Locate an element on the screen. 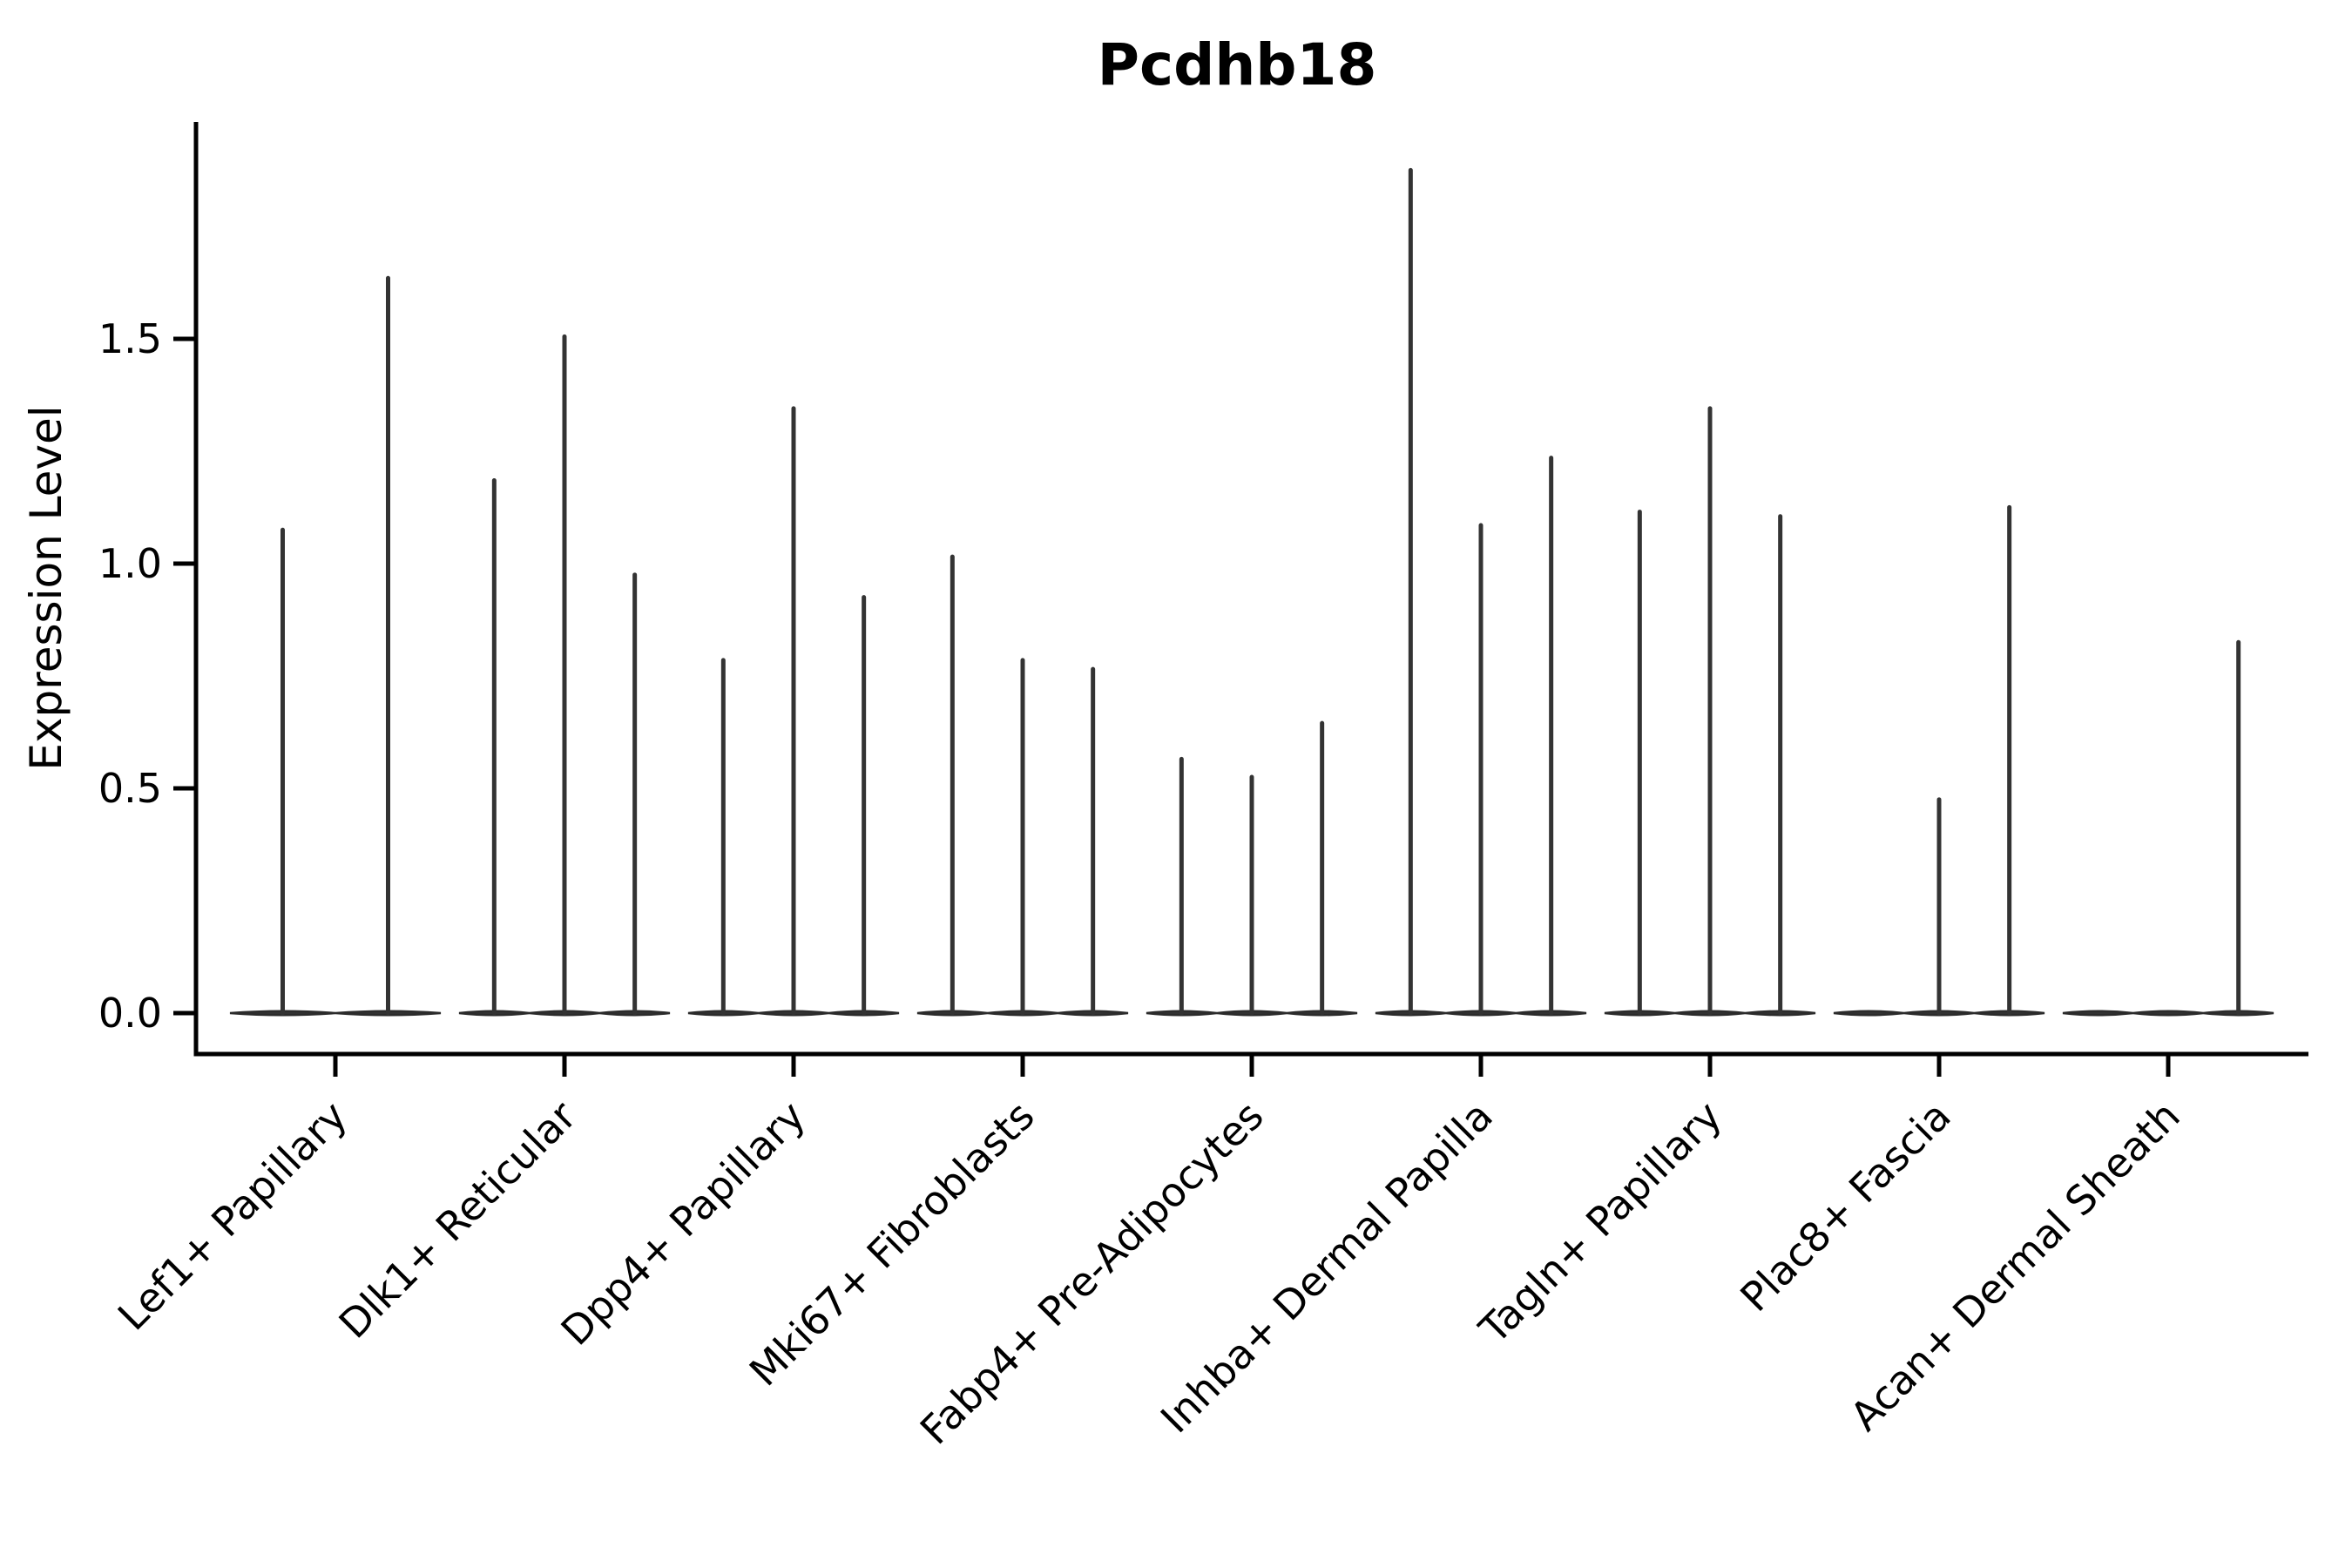 The image size is (2352, 1568). y-tick-label: 0.0 is located at coordinates (130, 1014).